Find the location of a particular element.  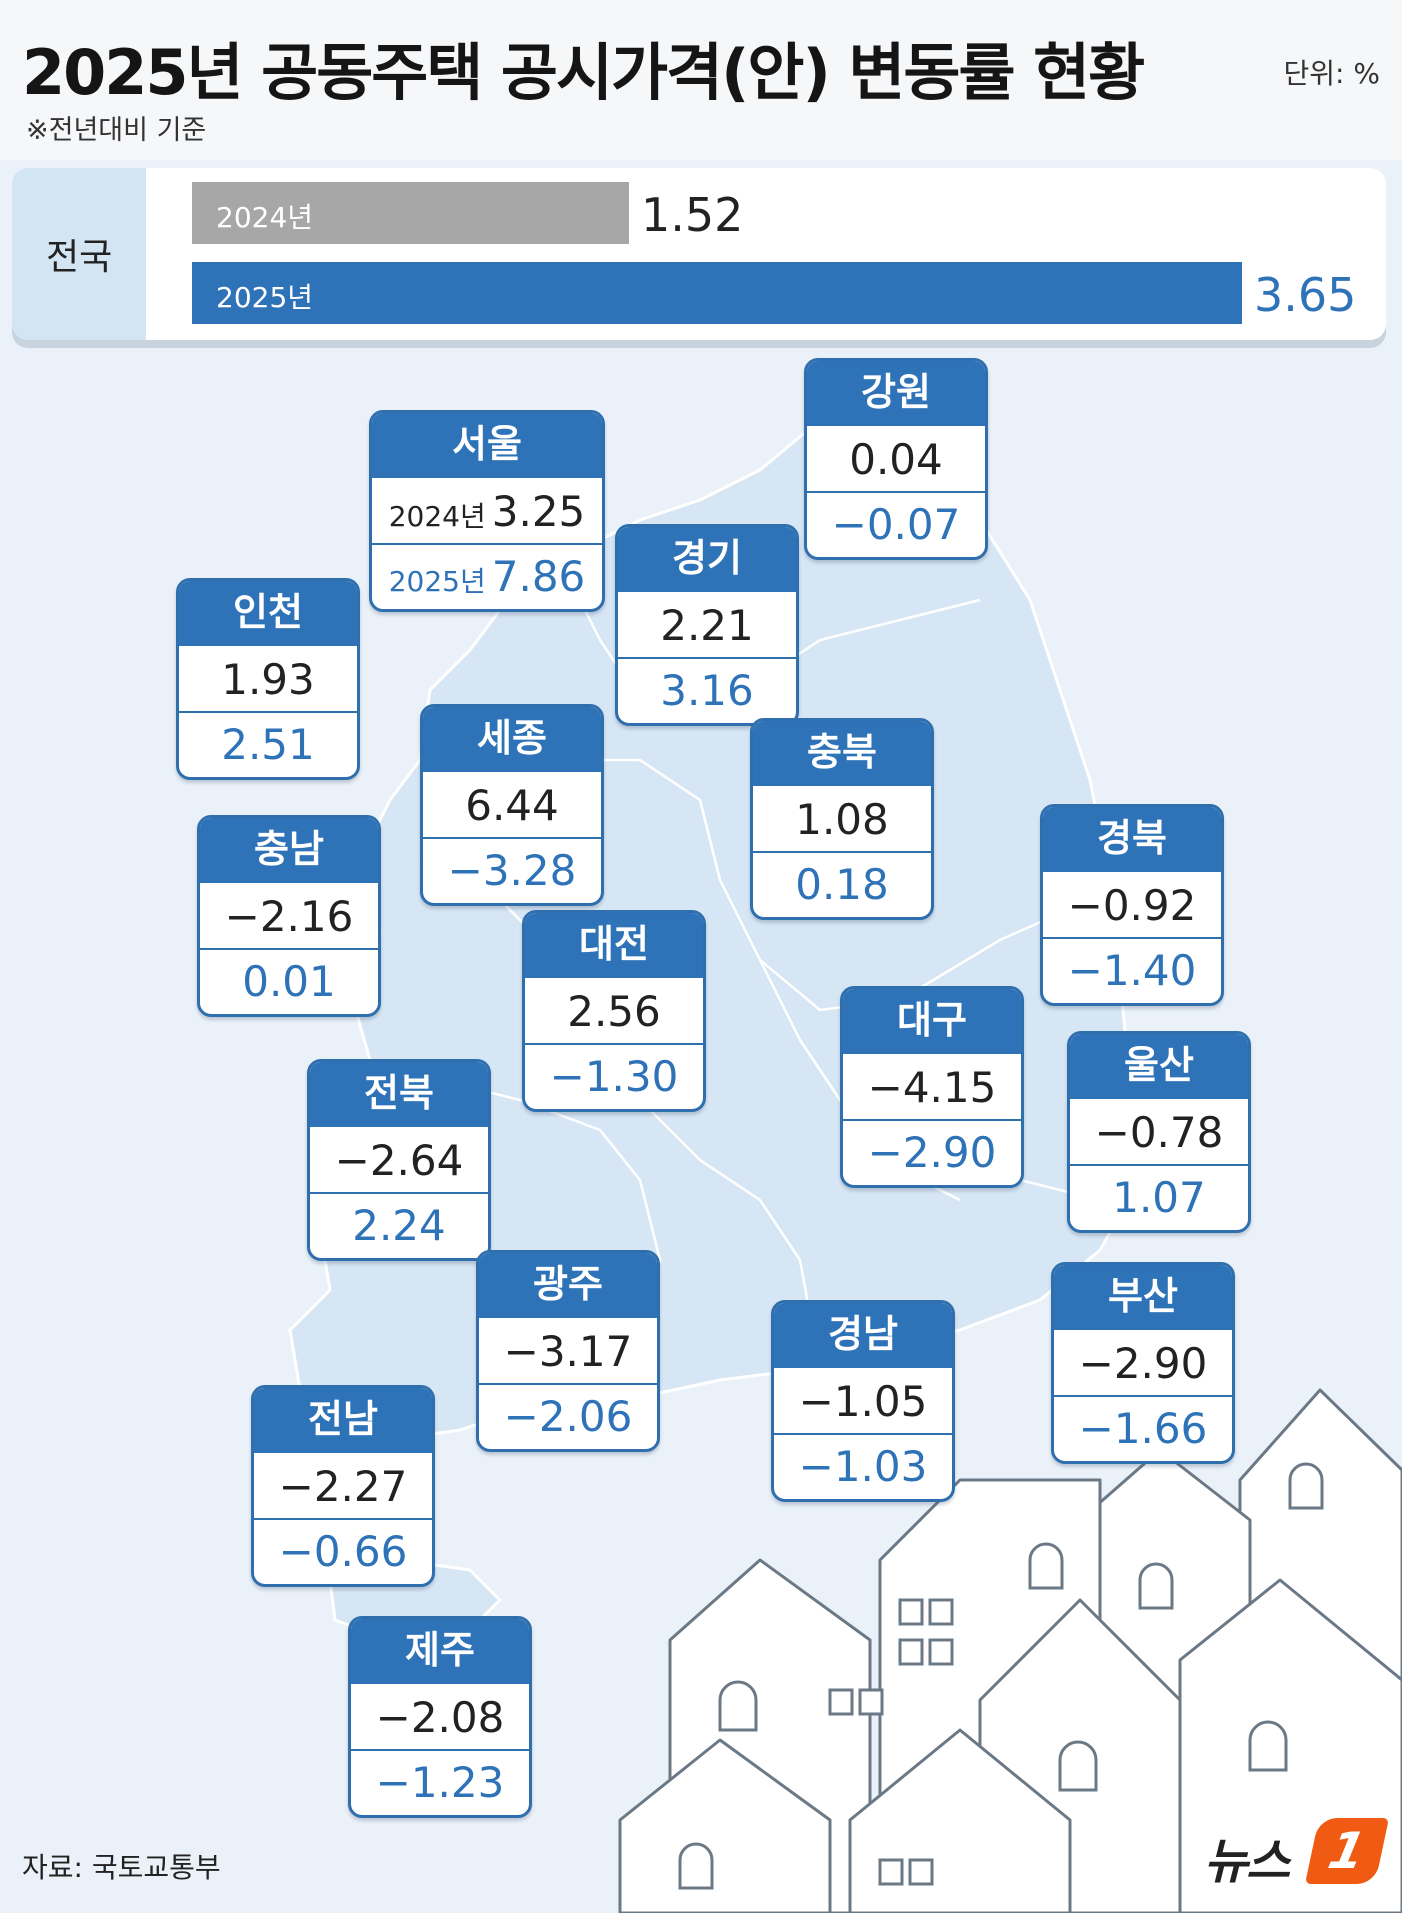

value-2025: 3.16 is located at coordinates (707, 690).